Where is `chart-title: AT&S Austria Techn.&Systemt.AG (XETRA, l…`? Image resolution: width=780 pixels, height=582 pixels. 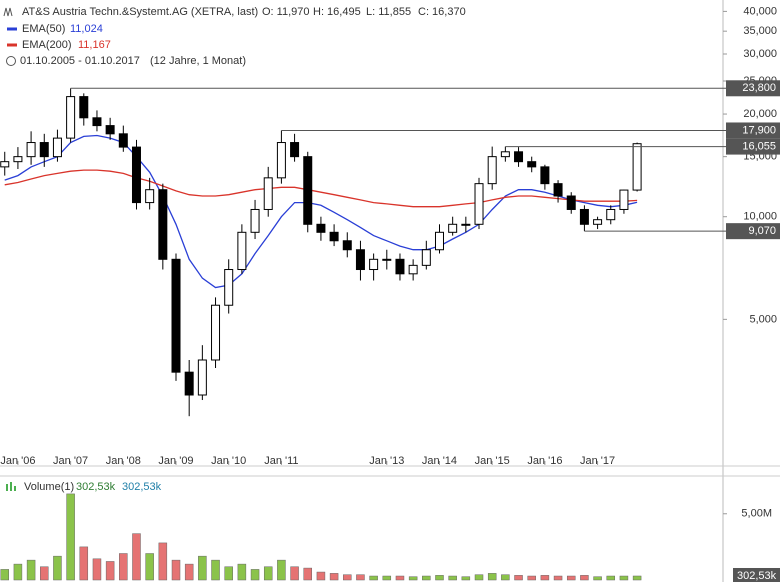
chart-title: AT&S Austria Techn.&Systemt.AG (XETRA, l… is located at coordinates (140, 12).